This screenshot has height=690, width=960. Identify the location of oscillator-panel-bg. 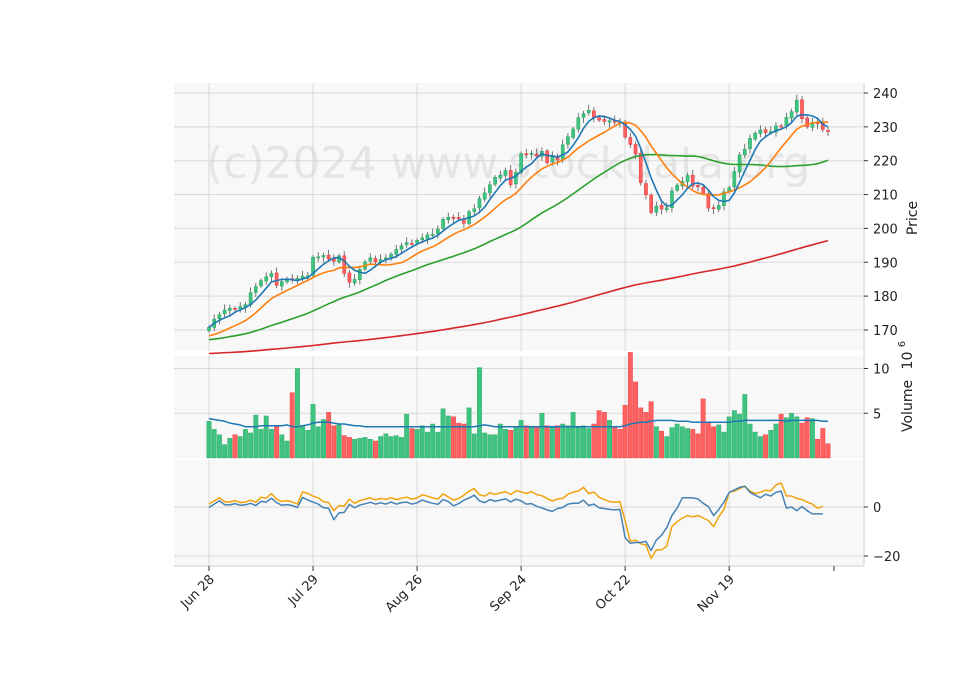
(519, 513).